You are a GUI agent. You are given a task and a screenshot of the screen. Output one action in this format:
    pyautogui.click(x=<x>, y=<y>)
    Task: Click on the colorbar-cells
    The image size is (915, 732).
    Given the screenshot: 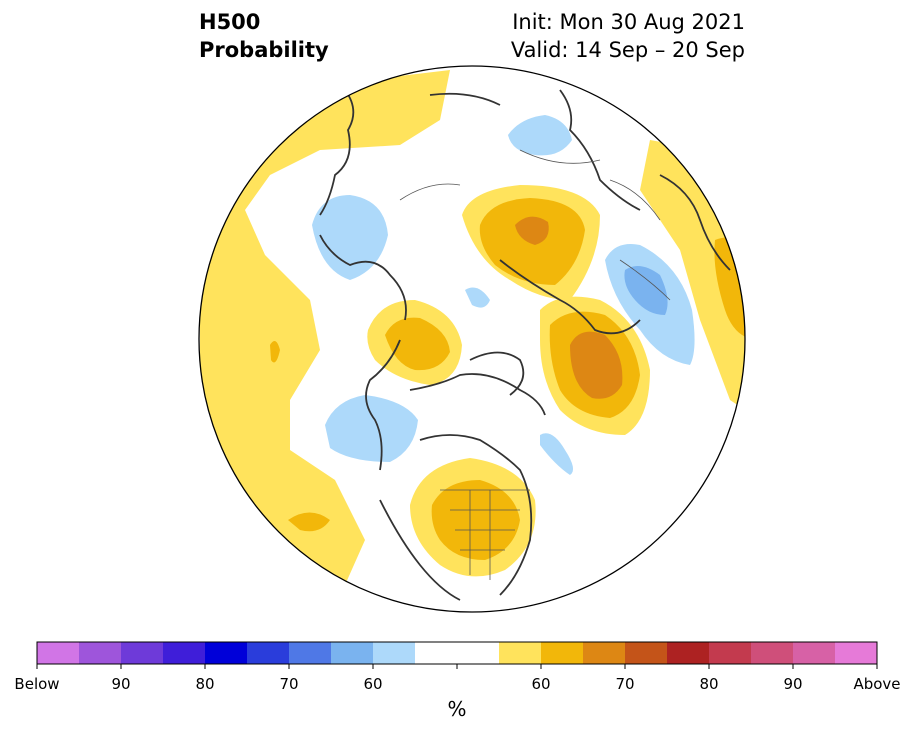 What is the action you would take?
    pyautogui.click(x=457, y=653)
    